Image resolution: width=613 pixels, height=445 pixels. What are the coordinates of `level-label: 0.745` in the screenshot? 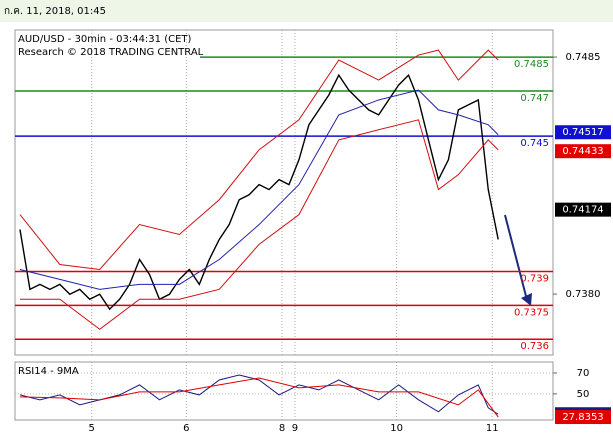 It's located at (534, 143).